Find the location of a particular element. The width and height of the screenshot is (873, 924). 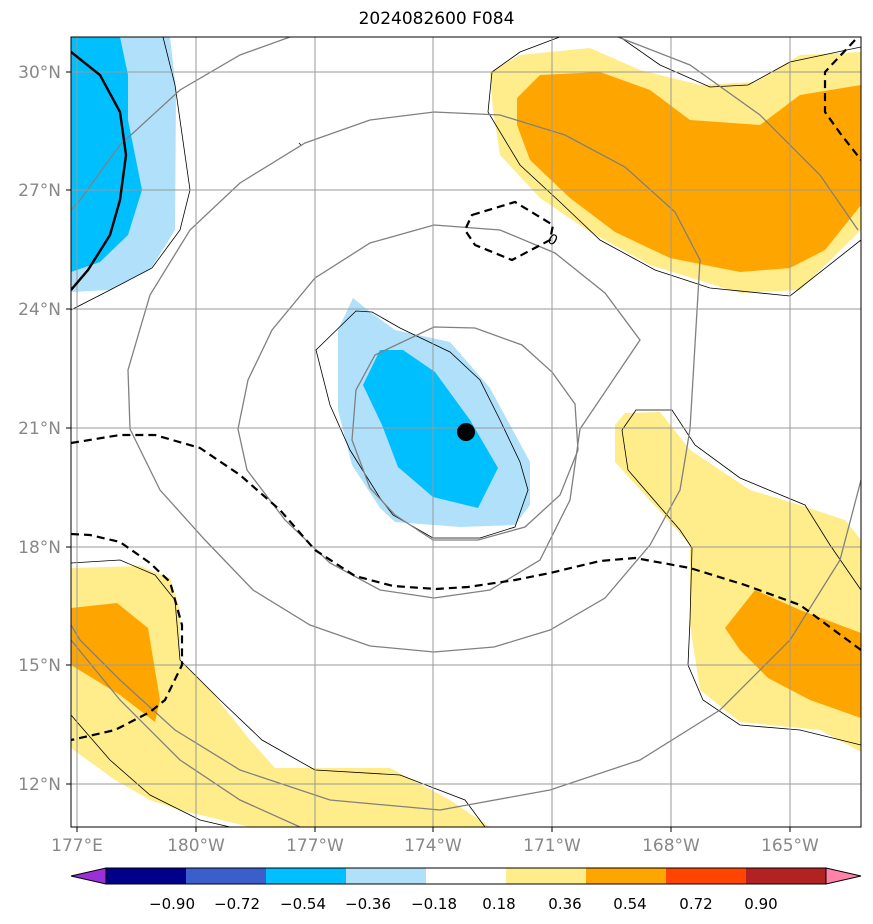

grey-contour-inner is located at coordinates (465, 433).